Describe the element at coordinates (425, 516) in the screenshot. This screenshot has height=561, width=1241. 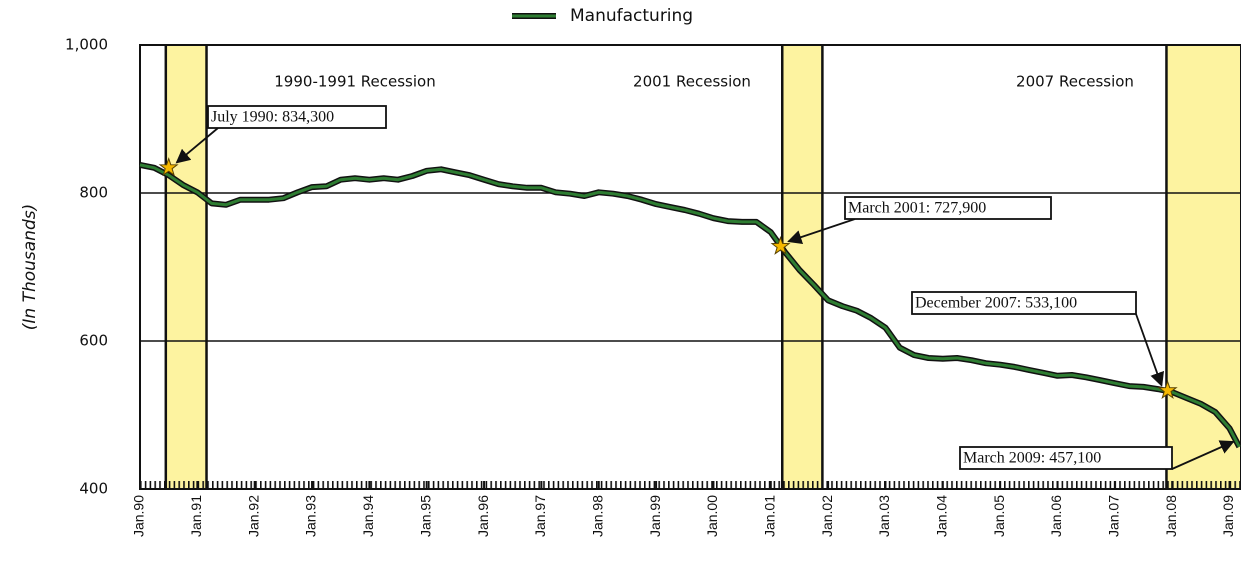
I see `x-tick-label: Jan.95` at that location.